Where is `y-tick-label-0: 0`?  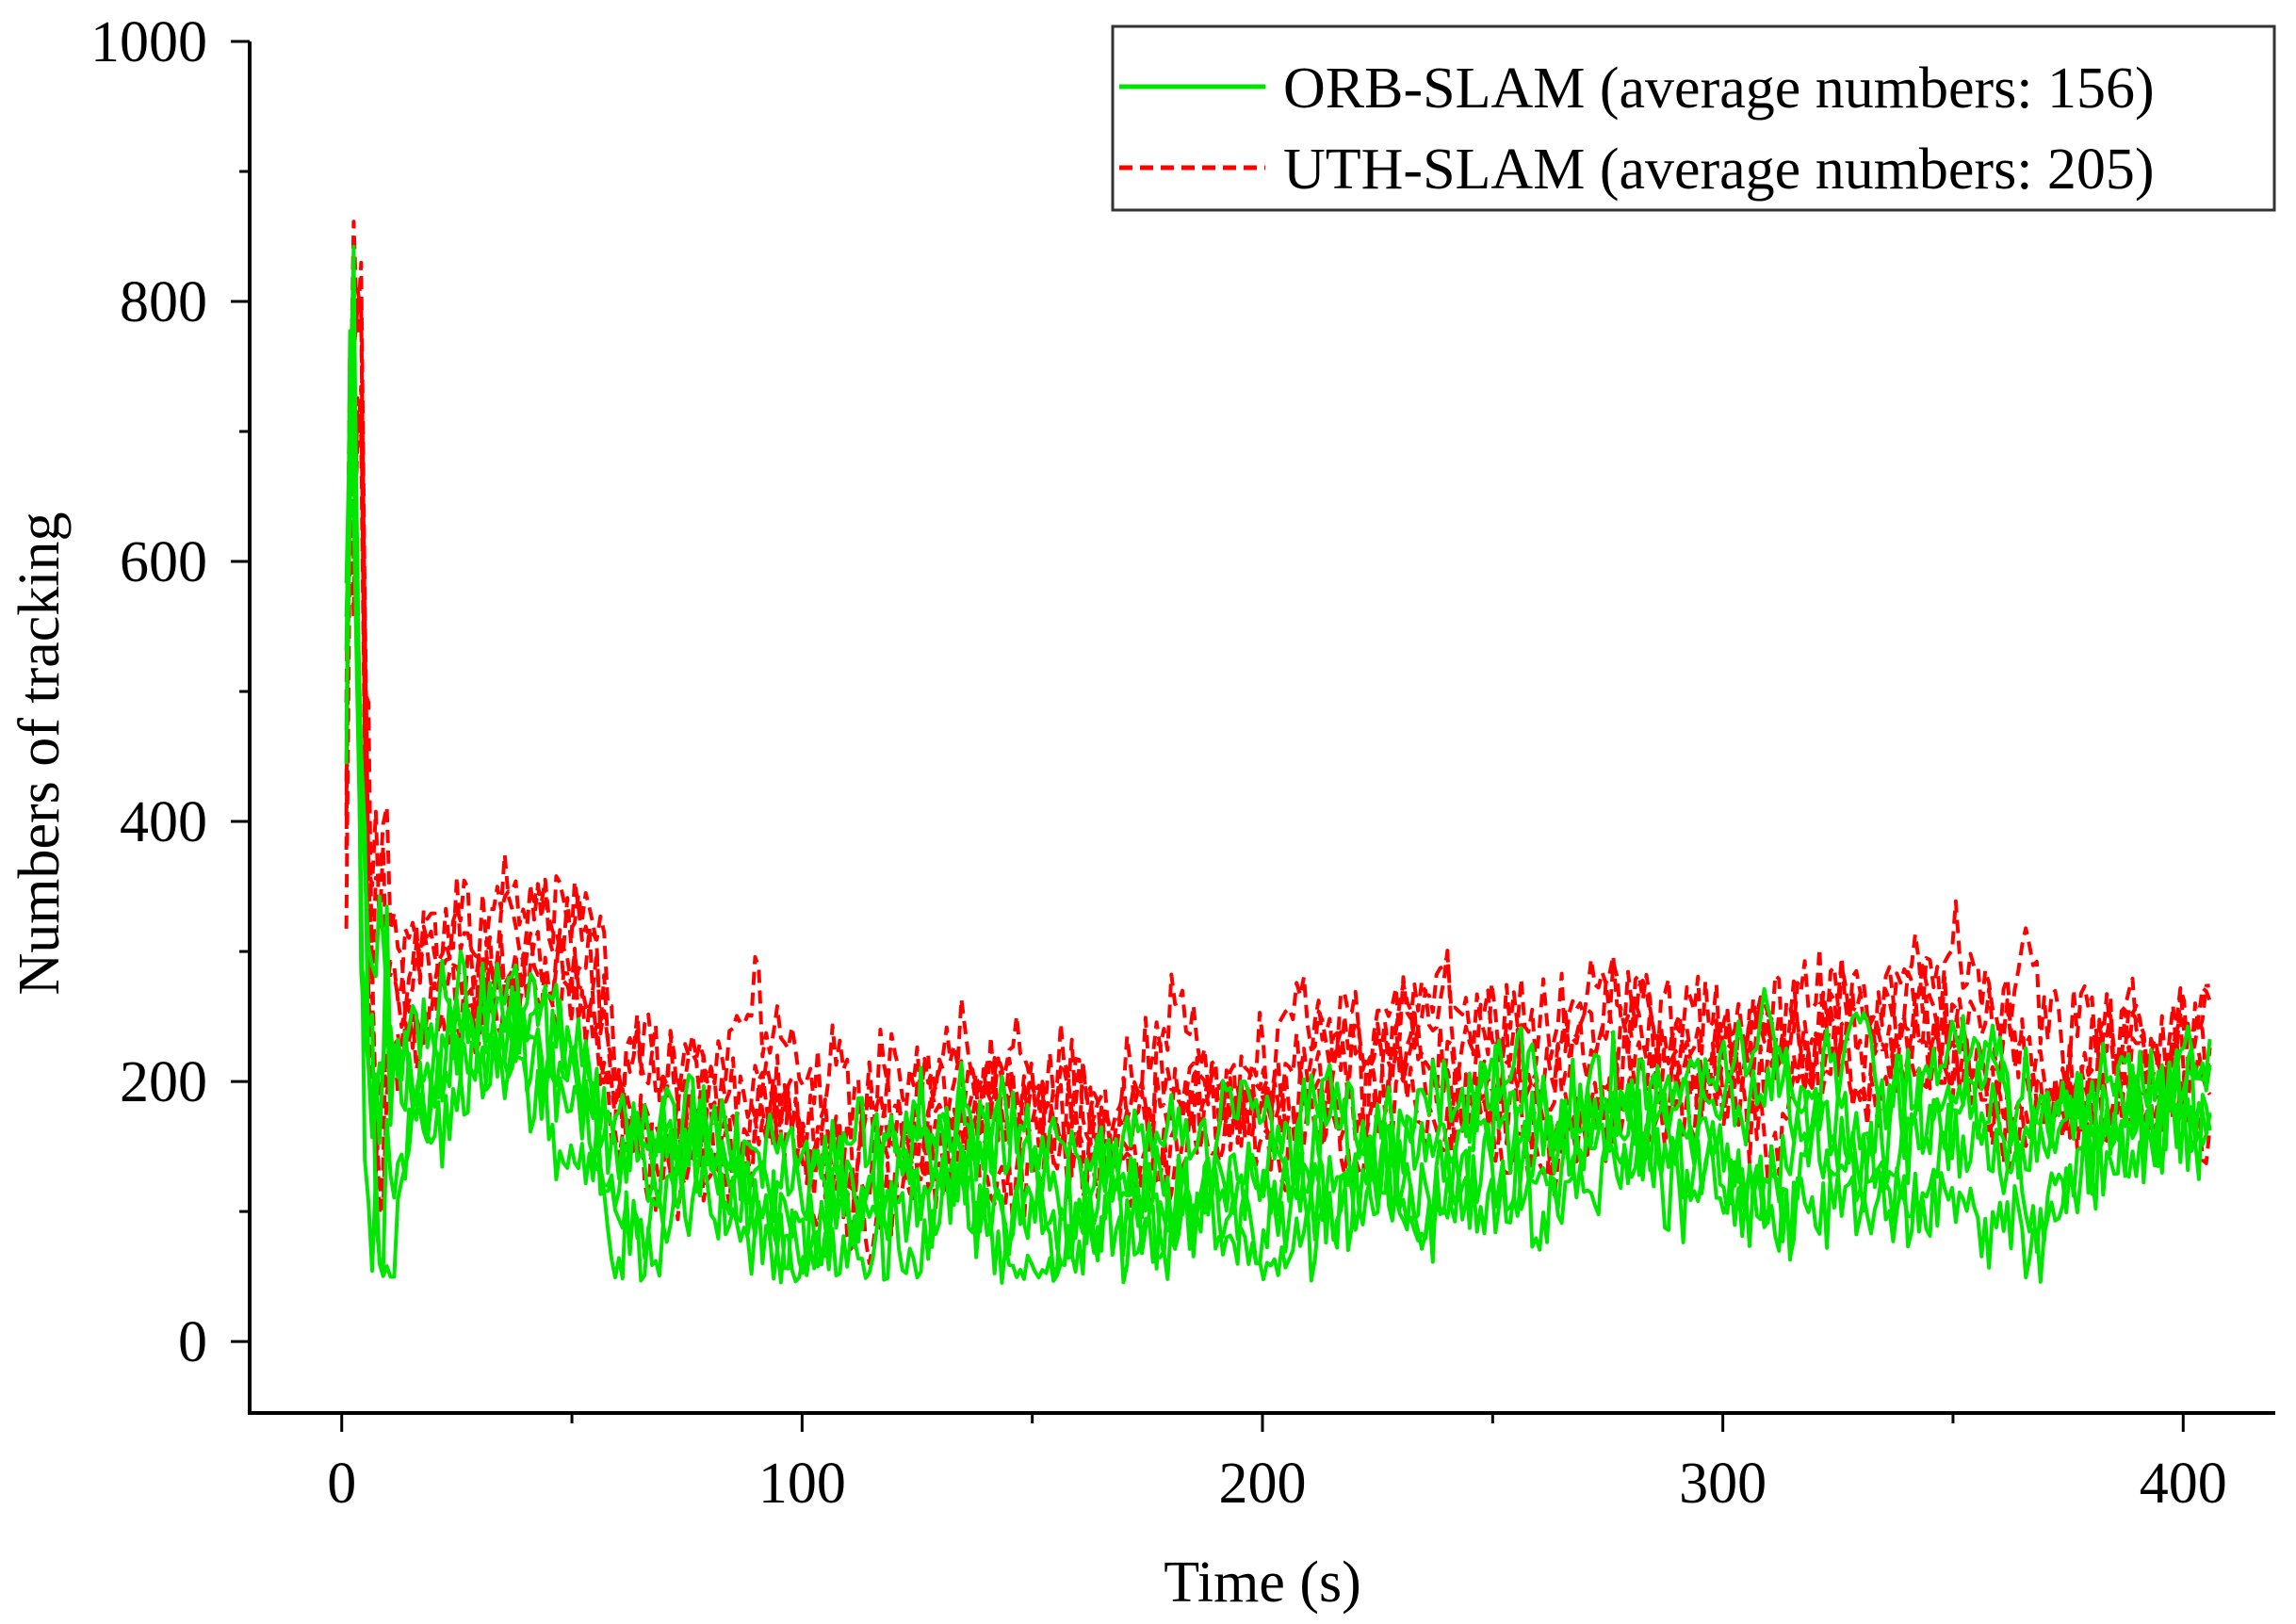 y-tick-label-0: 0 is located at coordinates (192, 1342).